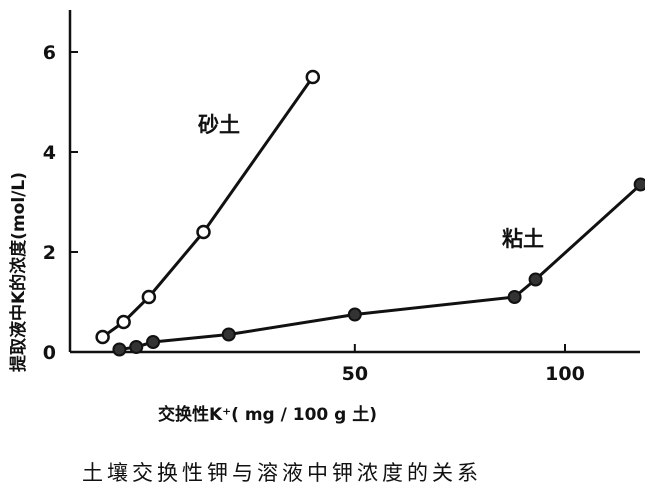 Image resolution: width=645 pixels, height=499 pixels. What do you see at coordinates (18, 272) in the screenshot?
I see `y-axis-label: 提取液中K的浓度(mol/L)` at bounding box center [18, 272].